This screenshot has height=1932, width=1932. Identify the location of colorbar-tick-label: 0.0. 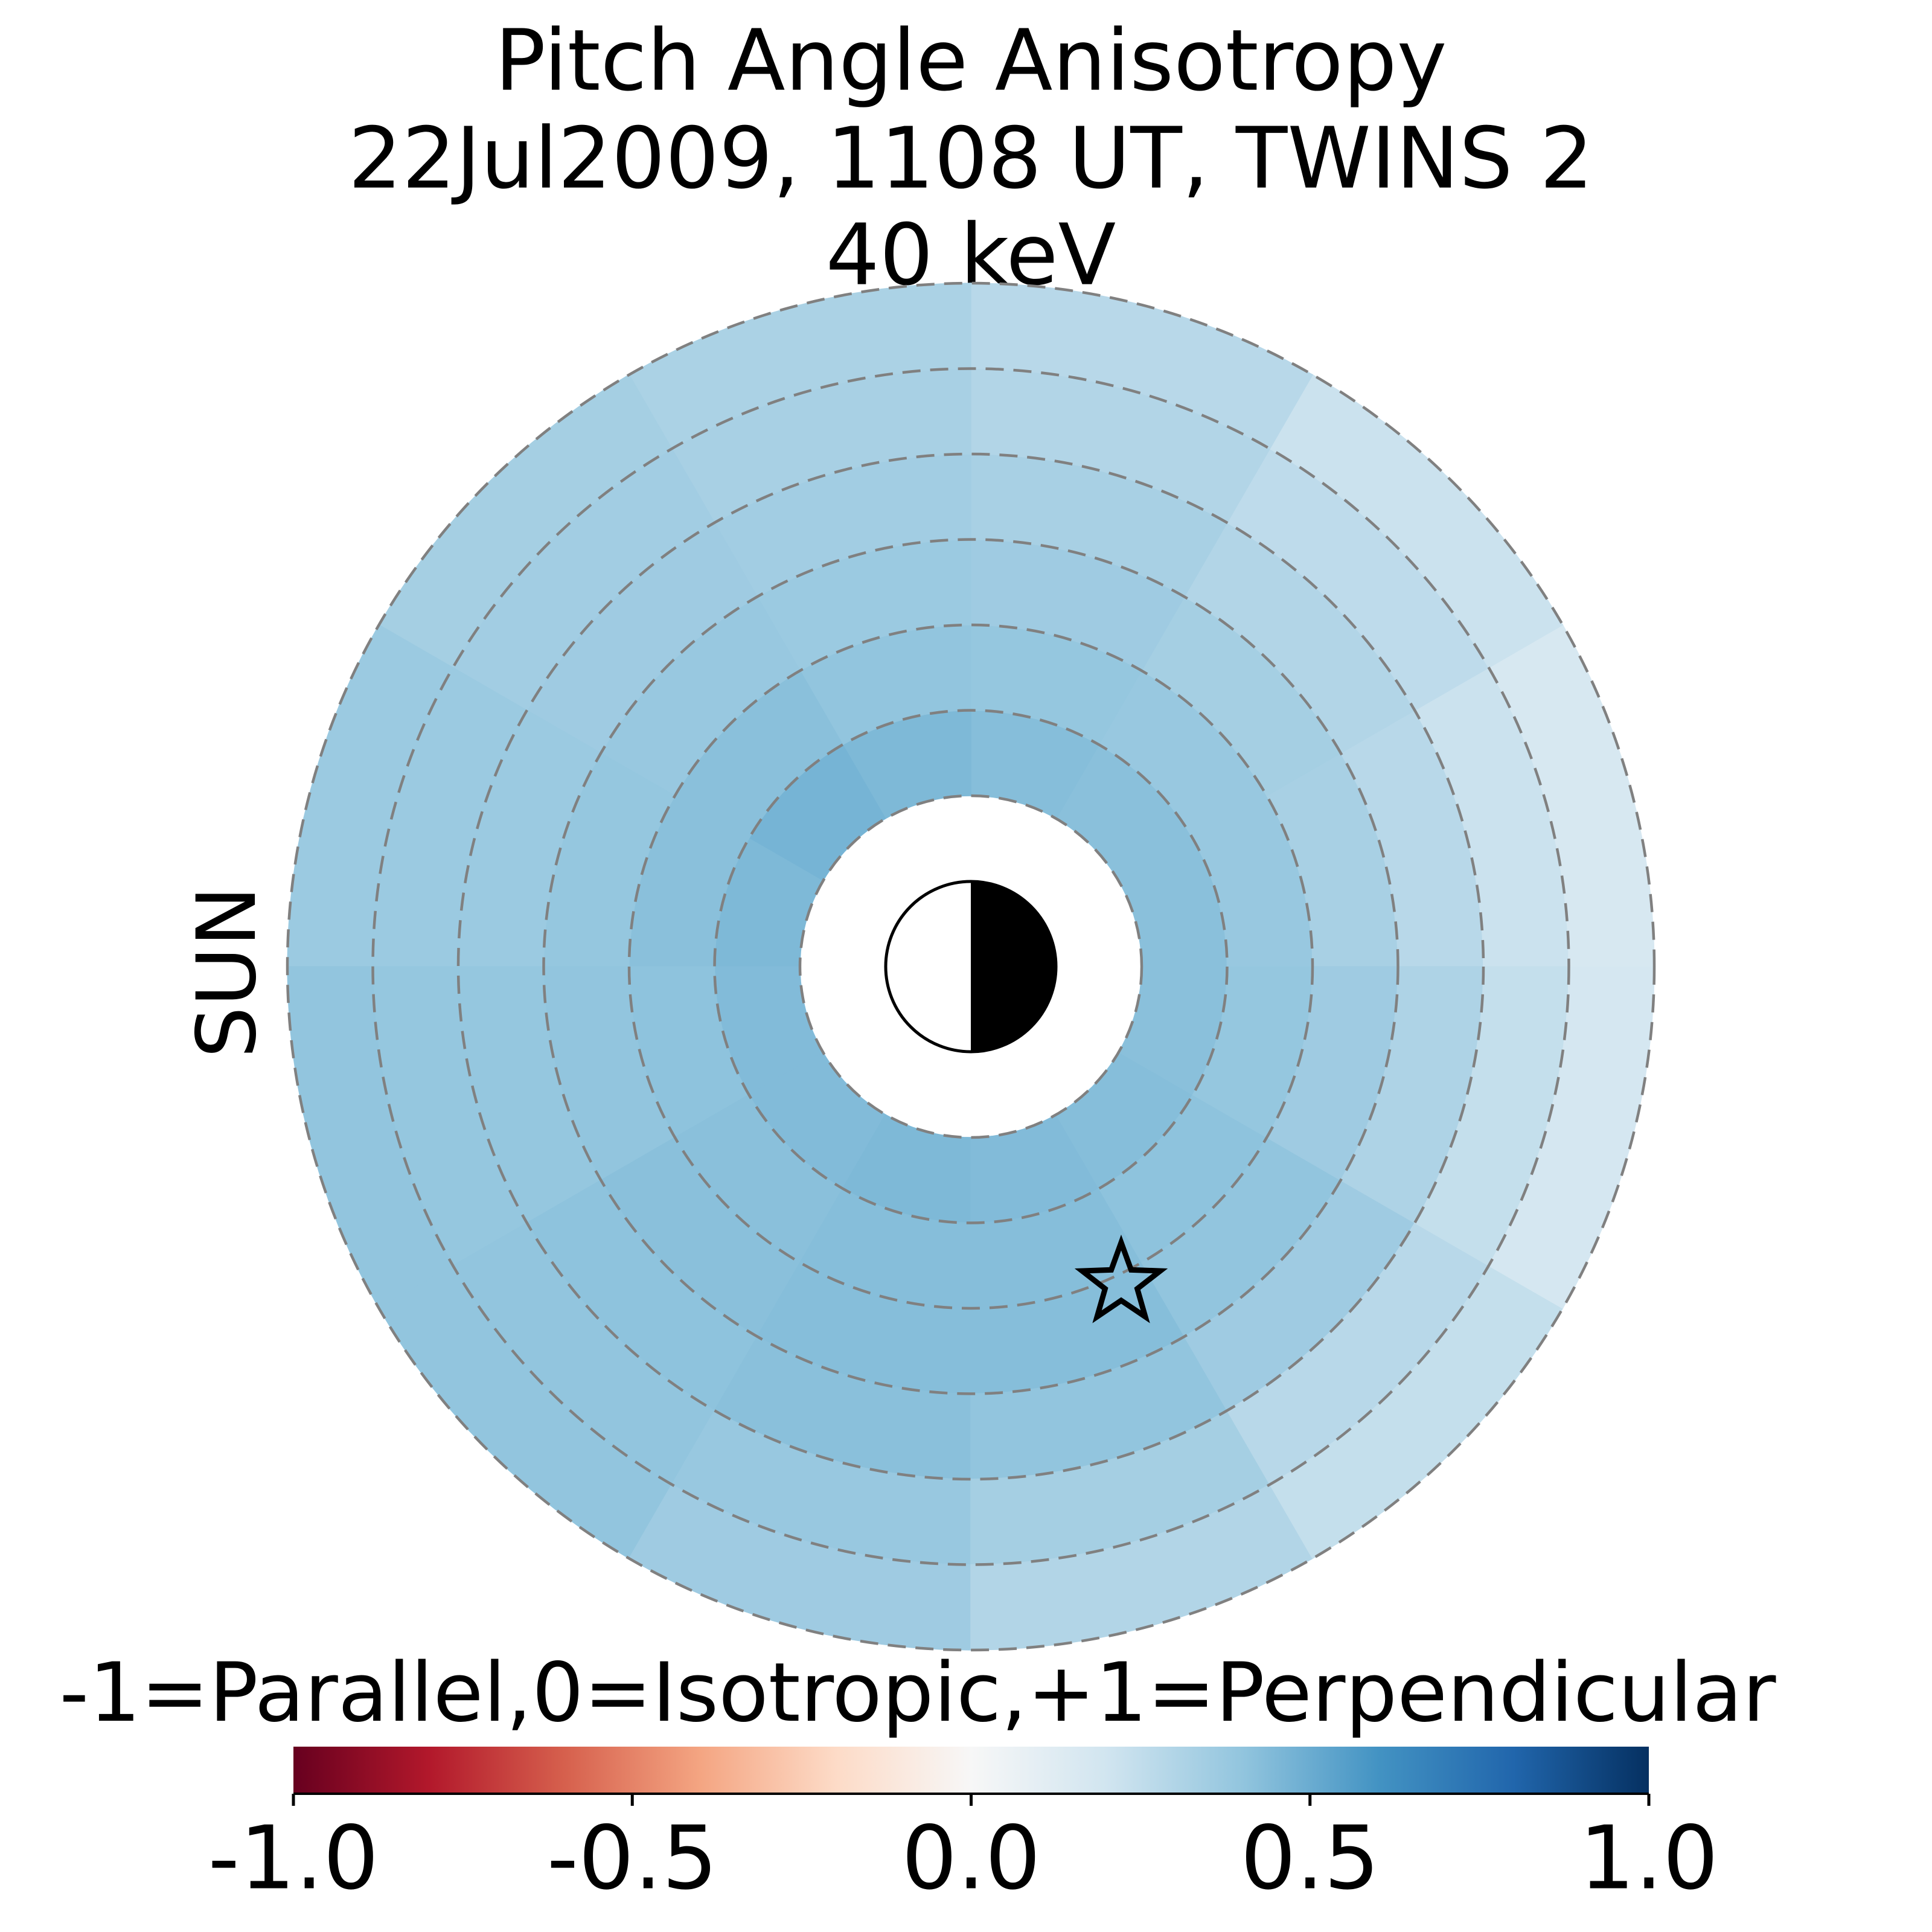
(971, 1859).